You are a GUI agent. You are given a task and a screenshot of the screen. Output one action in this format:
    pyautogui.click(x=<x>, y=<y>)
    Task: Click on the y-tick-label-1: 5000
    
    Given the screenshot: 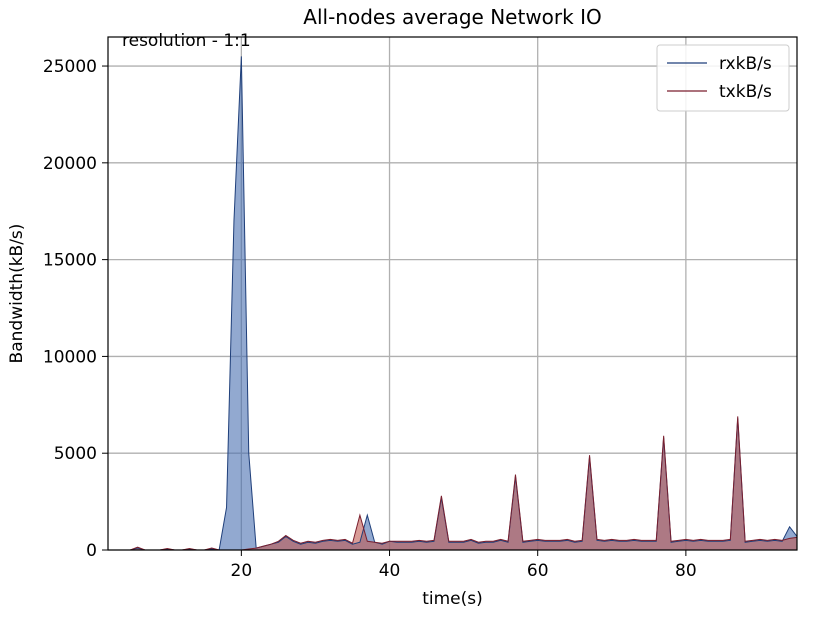 What is the action you would take?
    pyautogui.click(x=75, y=454)
    